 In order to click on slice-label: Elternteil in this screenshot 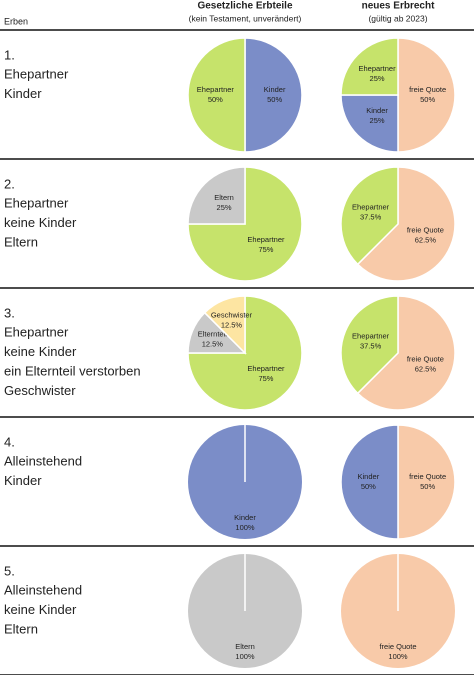, I will do `click(213, 333)`.